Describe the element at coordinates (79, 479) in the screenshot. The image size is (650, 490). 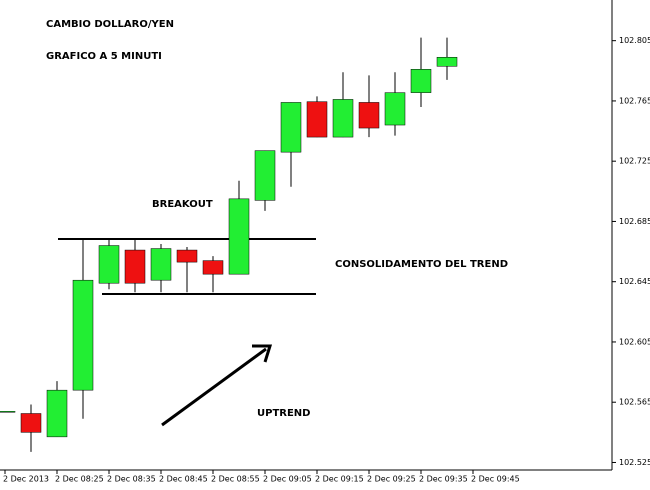
I see `x-tick-label: 2 Dec 08:25` at that location.